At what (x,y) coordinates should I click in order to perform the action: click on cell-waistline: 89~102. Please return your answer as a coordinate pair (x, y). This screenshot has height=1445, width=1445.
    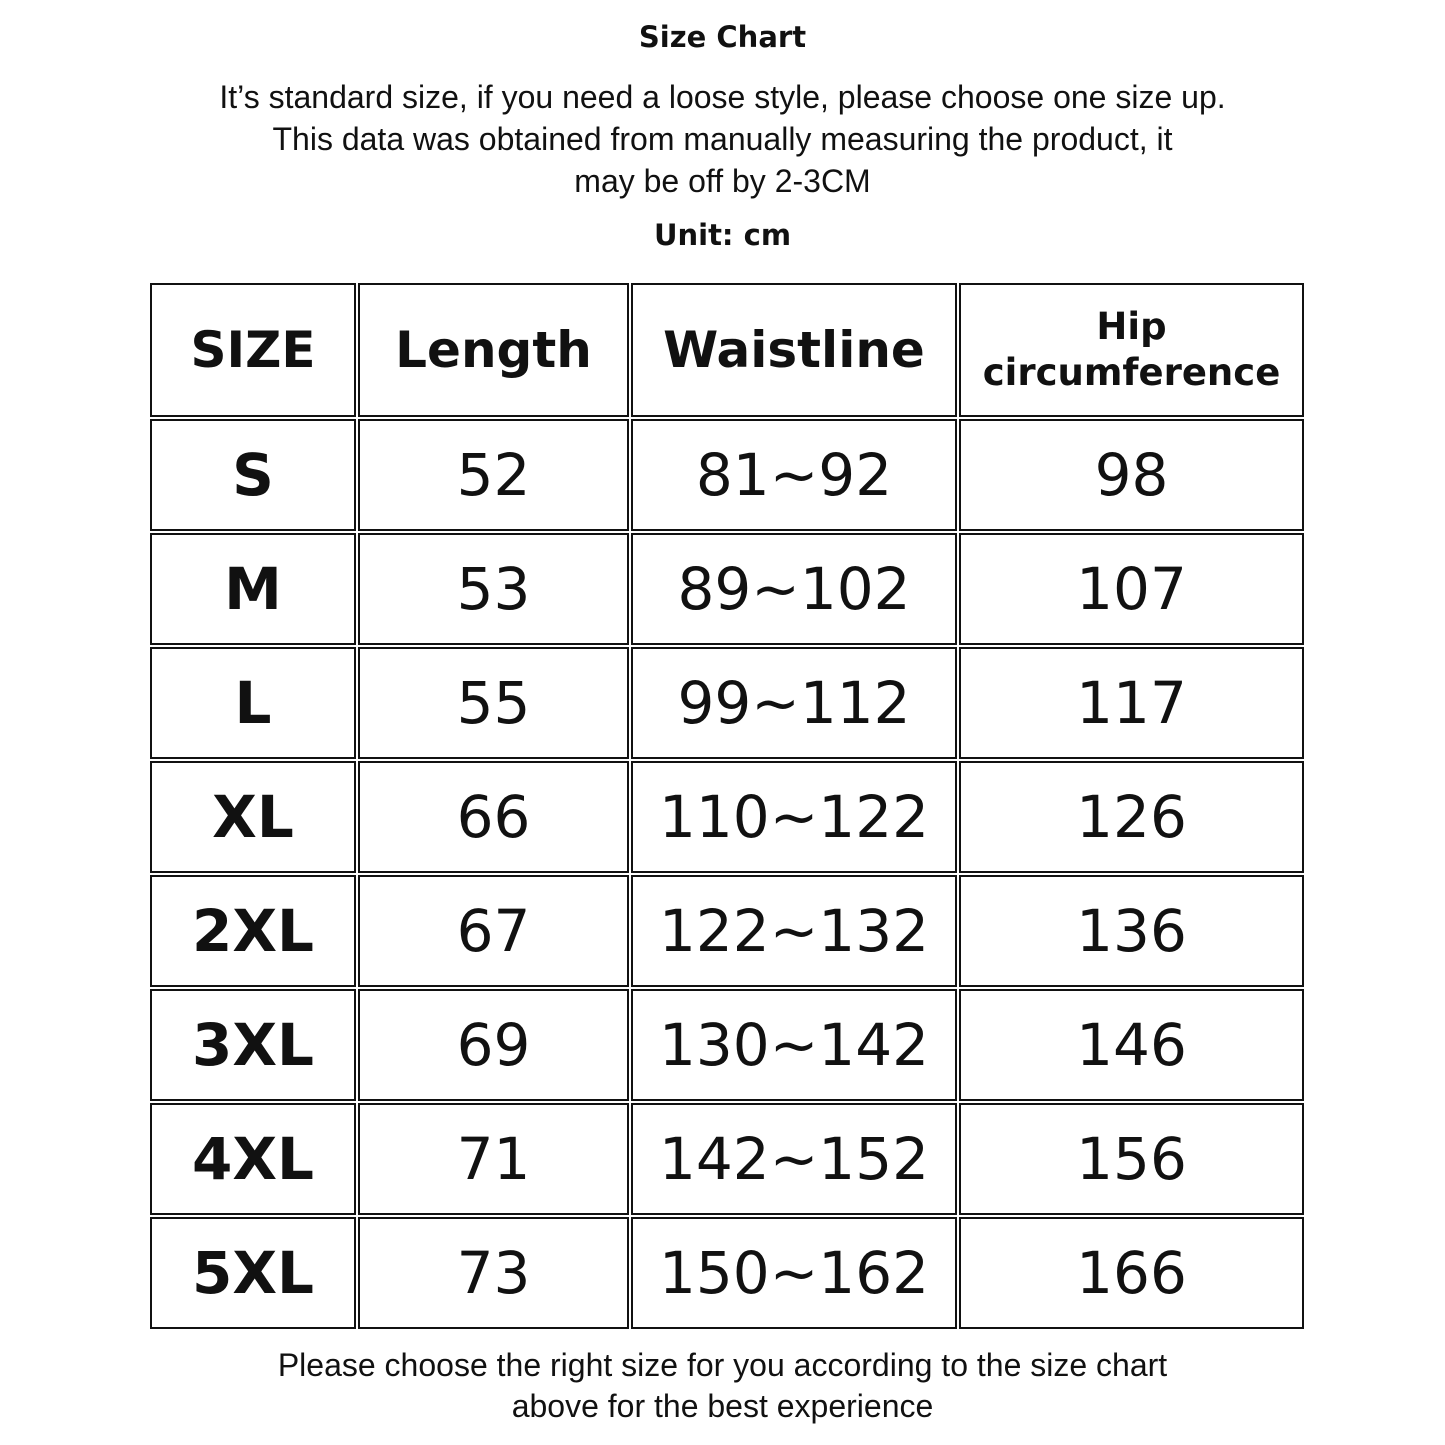
    Looking at the image, I should click on (794, 589).